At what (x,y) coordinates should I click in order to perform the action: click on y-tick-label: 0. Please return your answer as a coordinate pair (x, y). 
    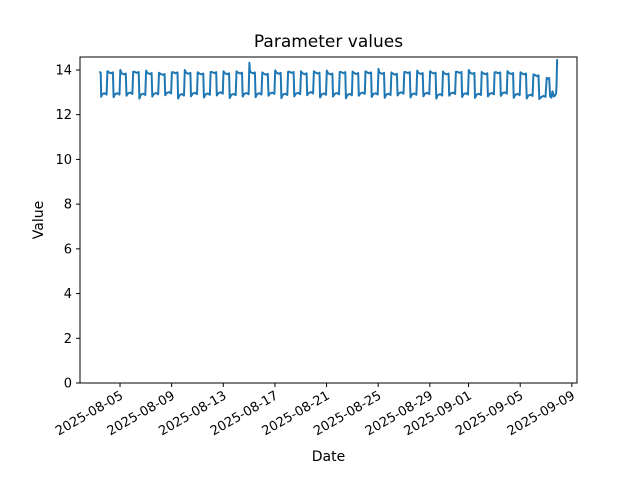
    Looking at the image, I should click on (68, 384).